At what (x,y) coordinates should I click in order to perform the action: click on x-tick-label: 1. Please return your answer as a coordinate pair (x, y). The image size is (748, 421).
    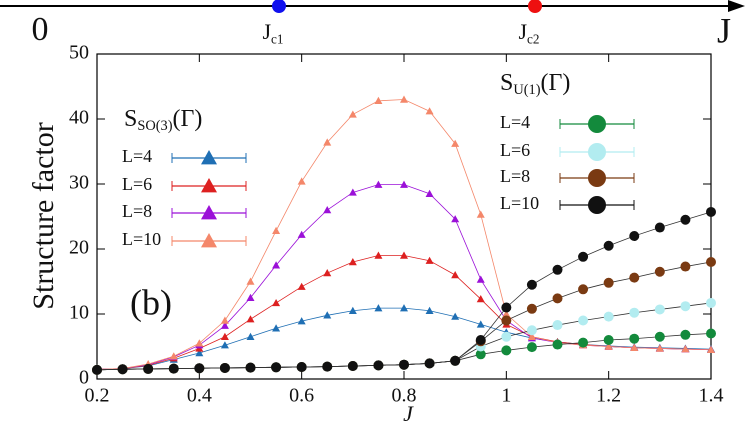
    Looking at the image, I should click on (506, 396).